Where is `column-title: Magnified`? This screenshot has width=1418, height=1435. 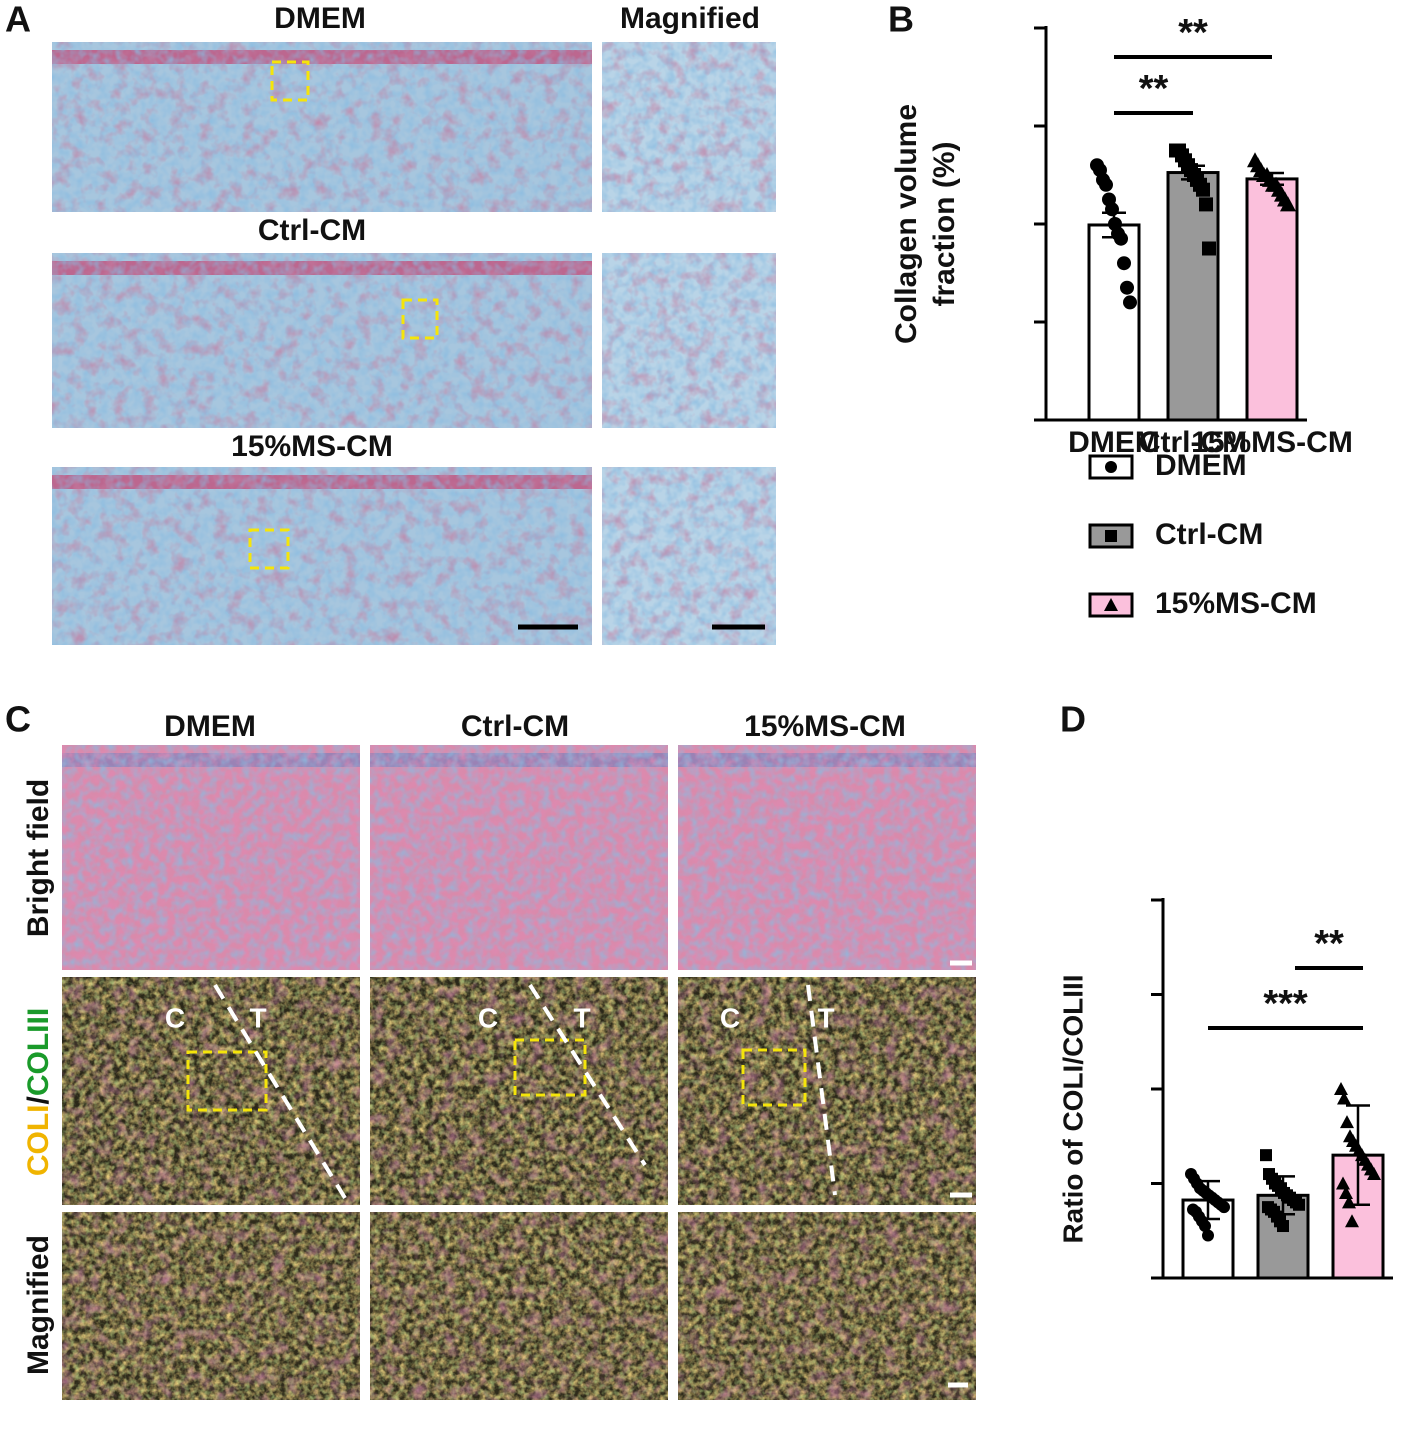 column-title: Magnified is located at coordinates (690, 18).